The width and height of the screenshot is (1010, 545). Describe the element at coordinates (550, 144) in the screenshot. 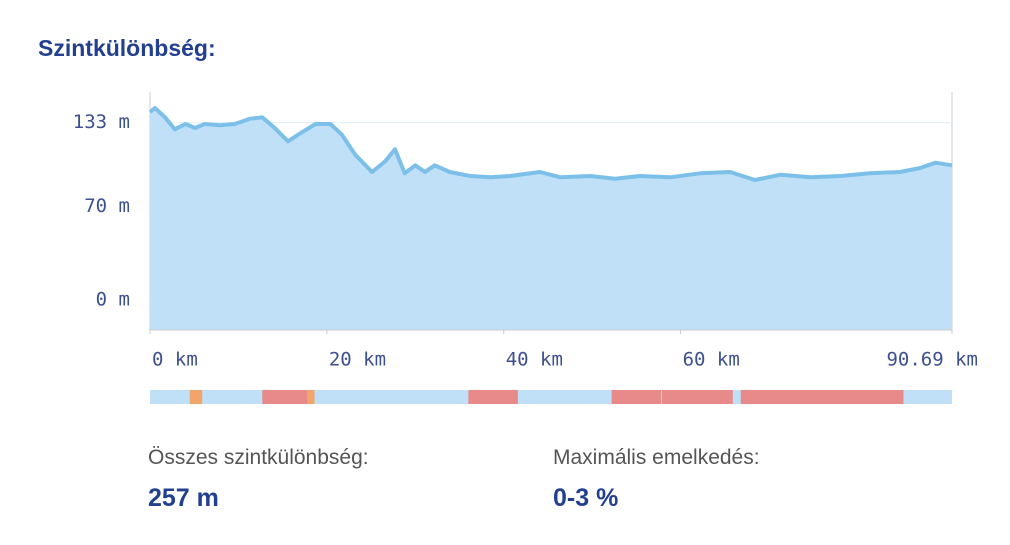

I see `elevation-line` at that location.